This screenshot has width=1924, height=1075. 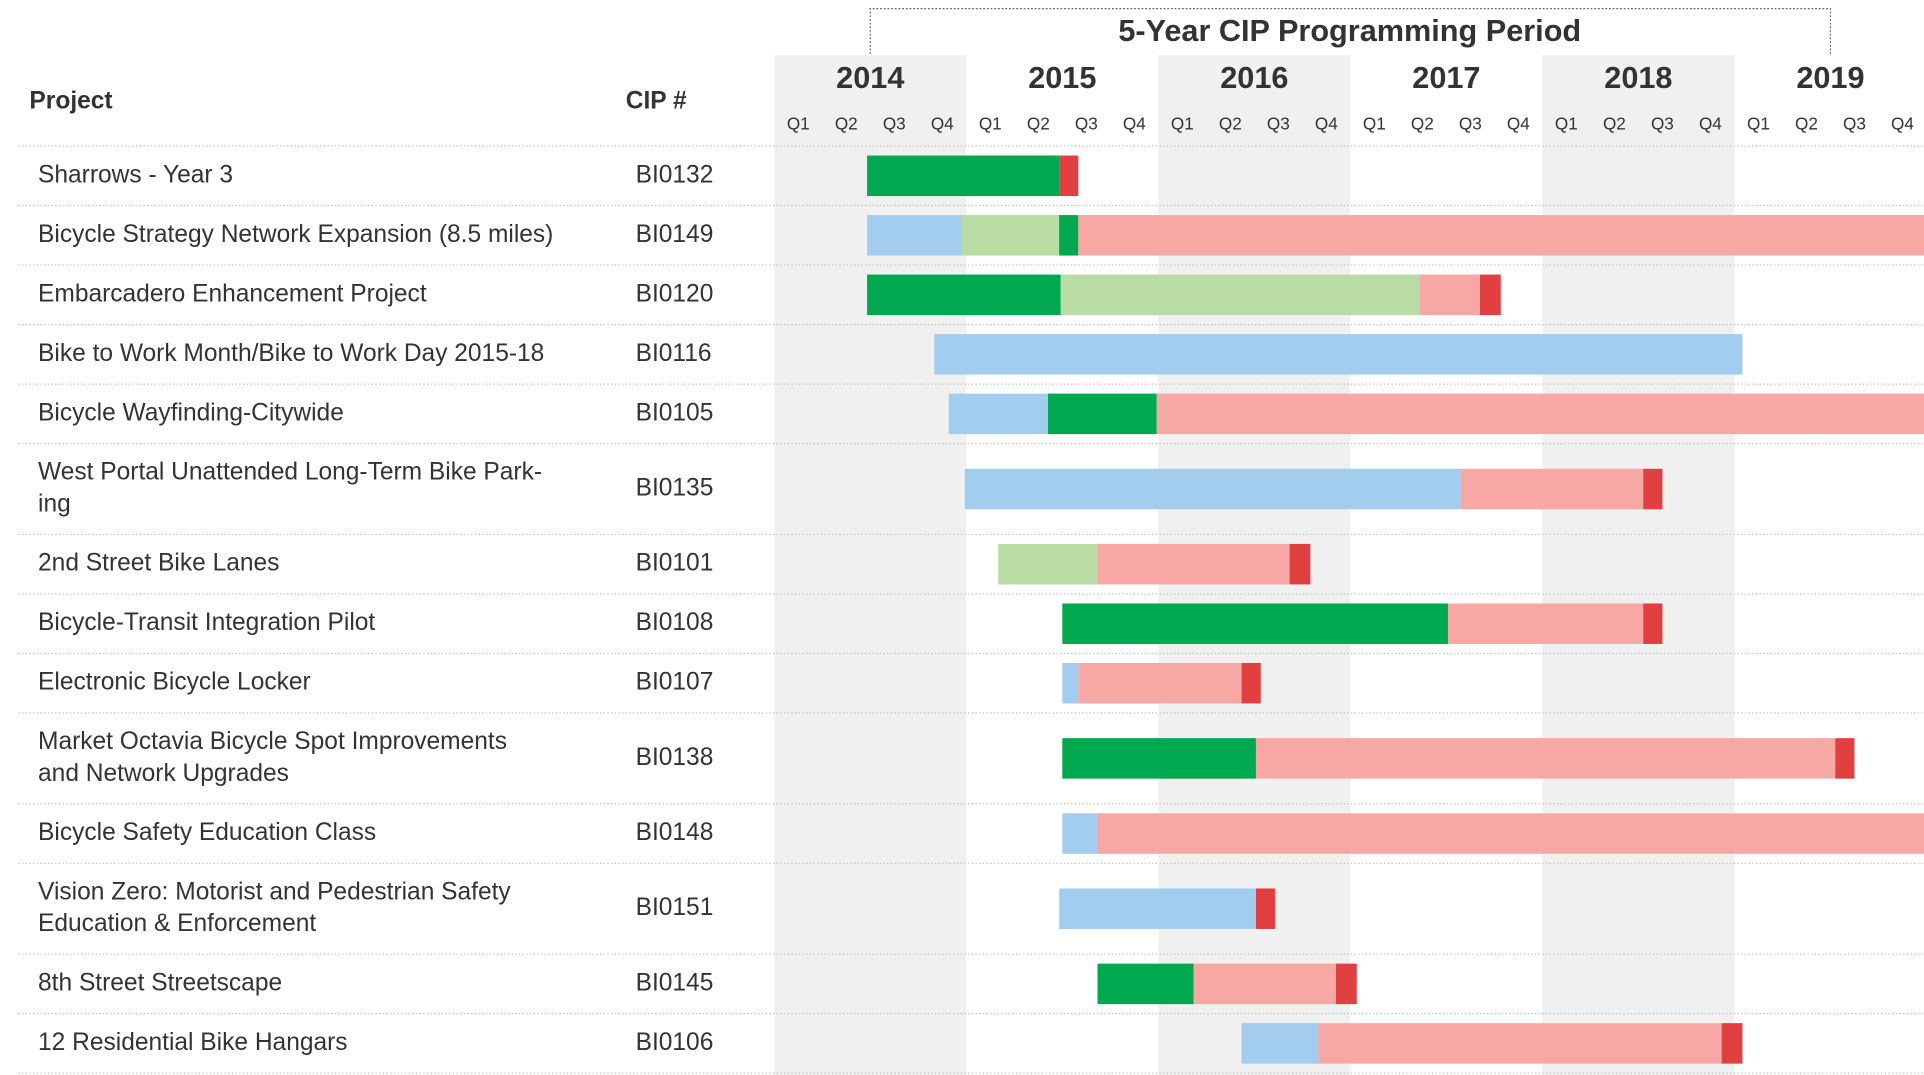 I want to click on cip-number: BI0116, so click(x=674, y=353).